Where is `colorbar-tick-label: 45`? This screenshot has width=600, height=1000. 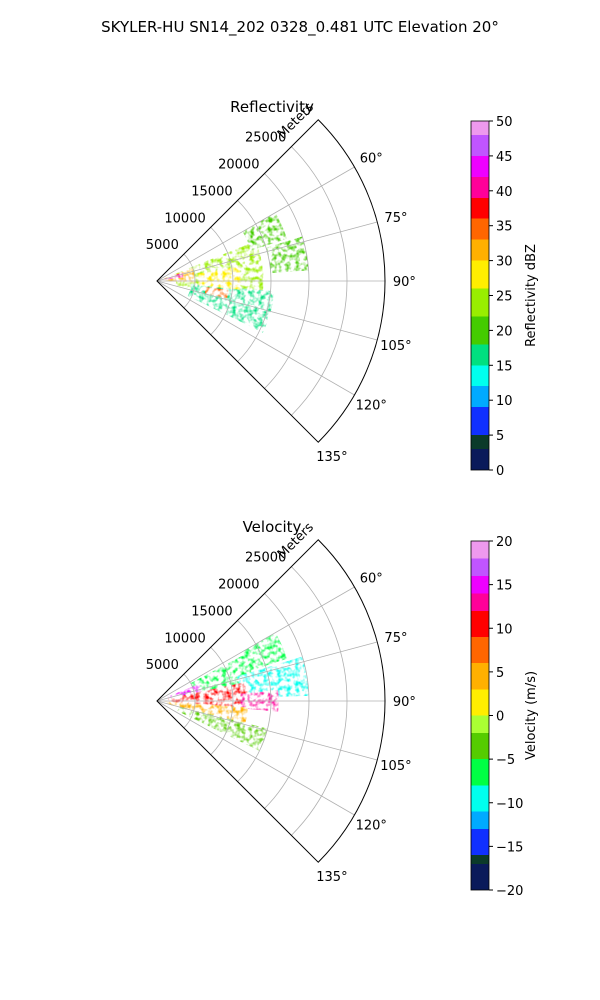
colorbar-tick-label: 45 is located at coordinates (504, 157).